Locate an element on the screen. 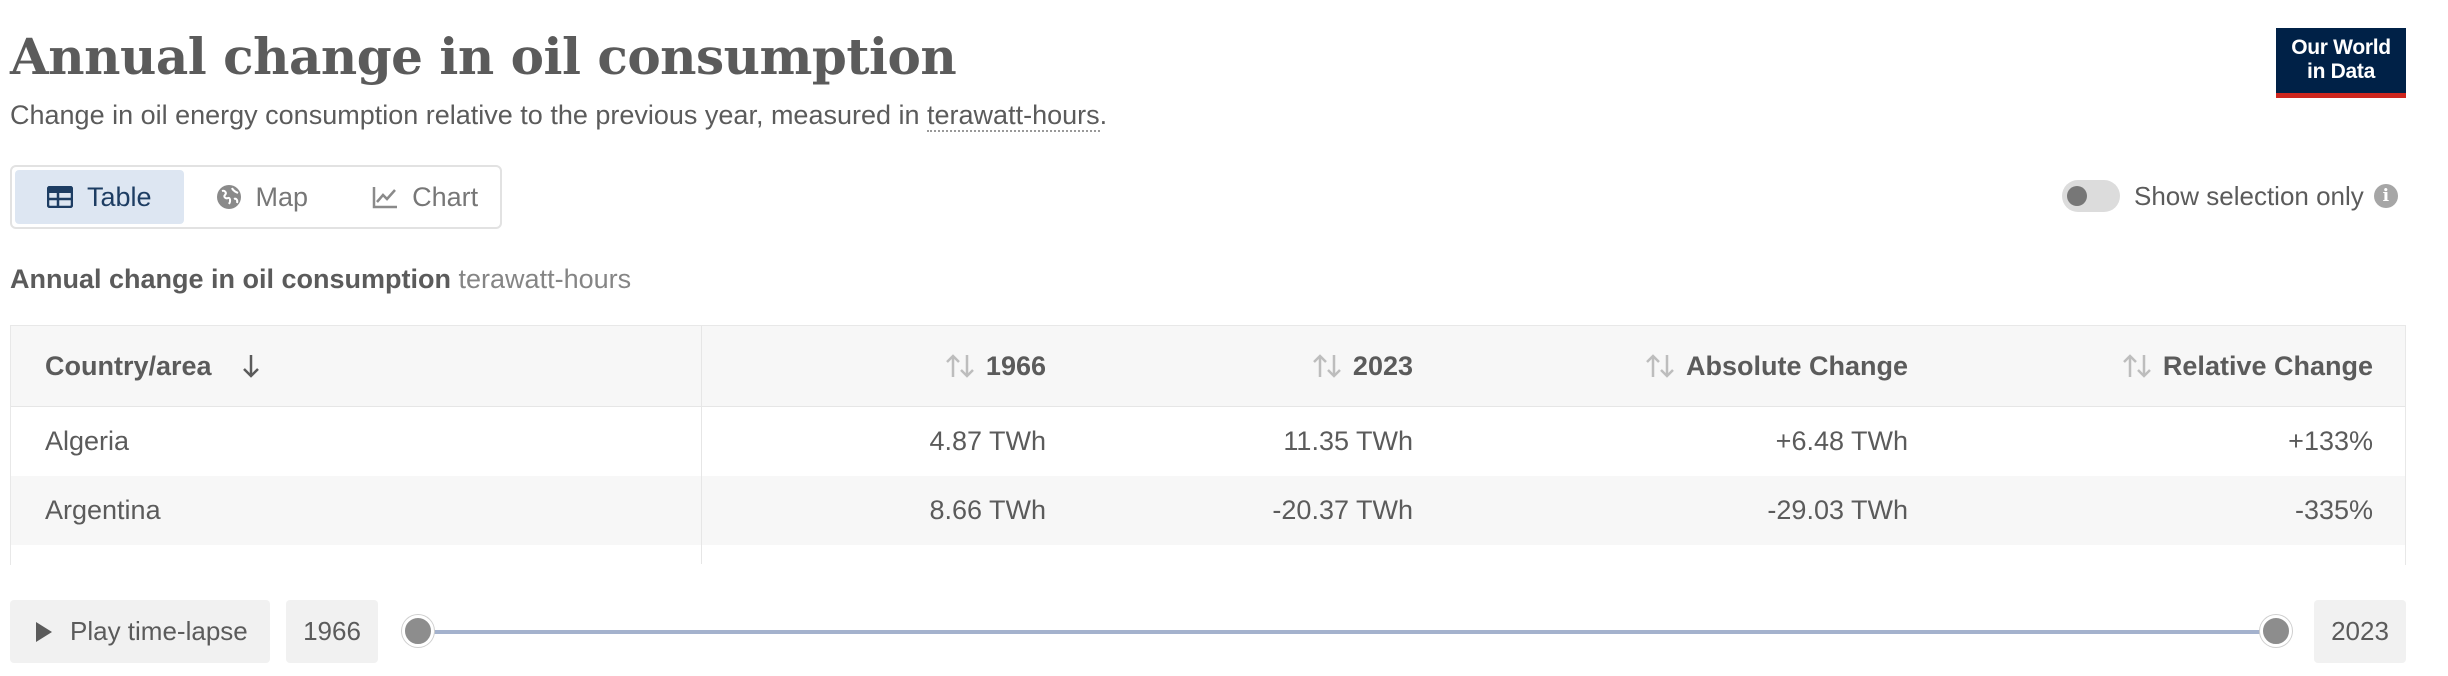 The image size is (2448, 676). end-year-handle is located at coordinates (2276, 631).